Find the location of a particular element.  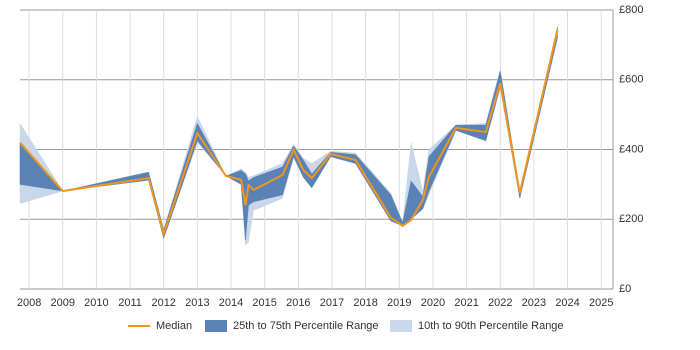

y-tick-label: £600 is located at coordinates (631, 80).